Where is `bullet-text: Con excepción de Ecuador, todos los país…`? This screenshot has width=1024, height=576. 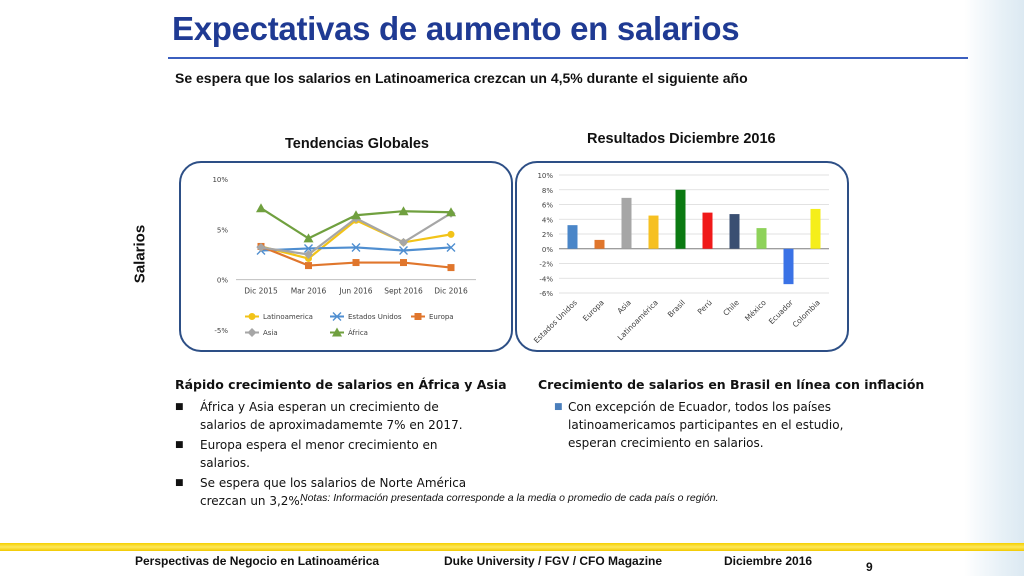
bullet-text: Con excepción de Ecuador, todos los país… is located at coordinates (706, 425).